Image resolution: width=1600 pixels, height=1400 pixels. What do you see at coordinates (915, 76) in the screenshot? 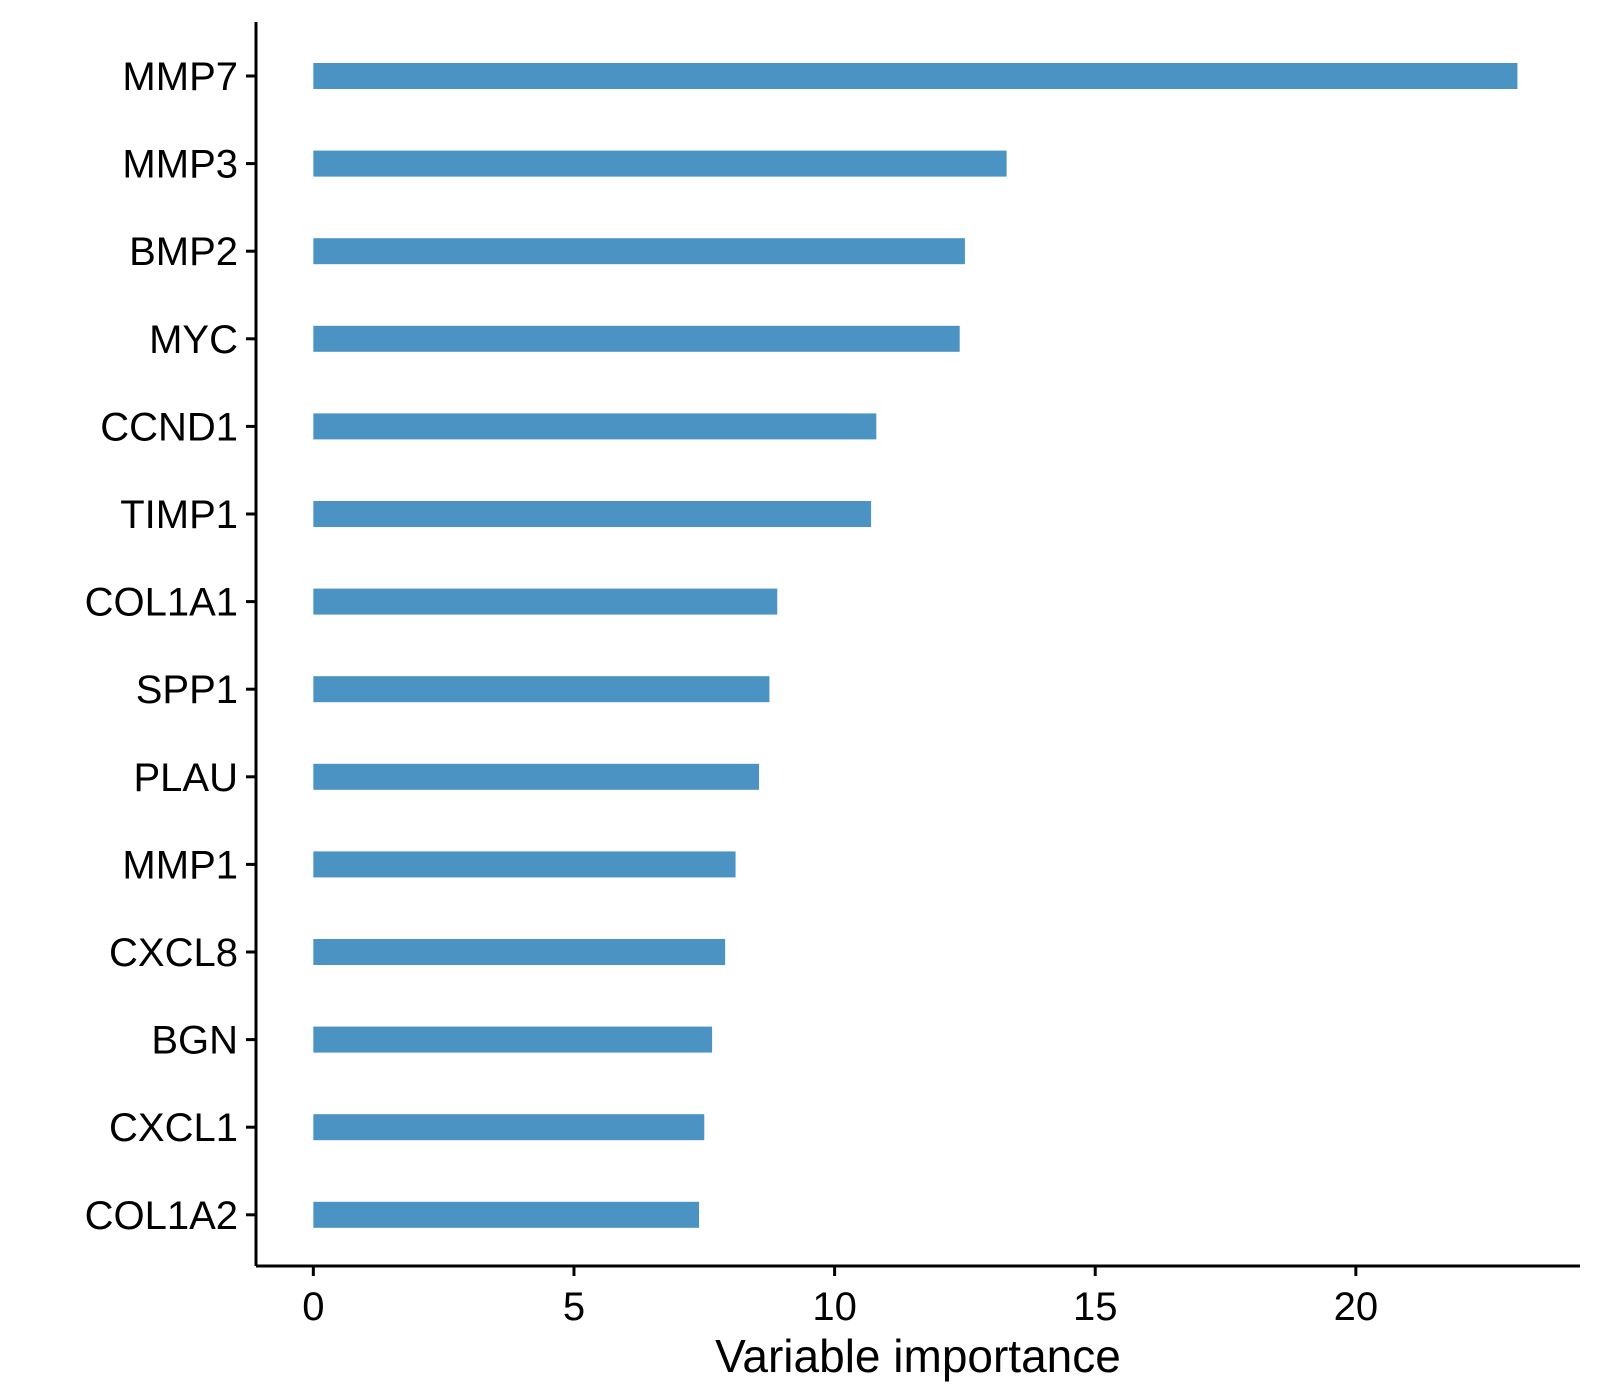
I see `bar-mmp7` at bounding box center [915, 76].